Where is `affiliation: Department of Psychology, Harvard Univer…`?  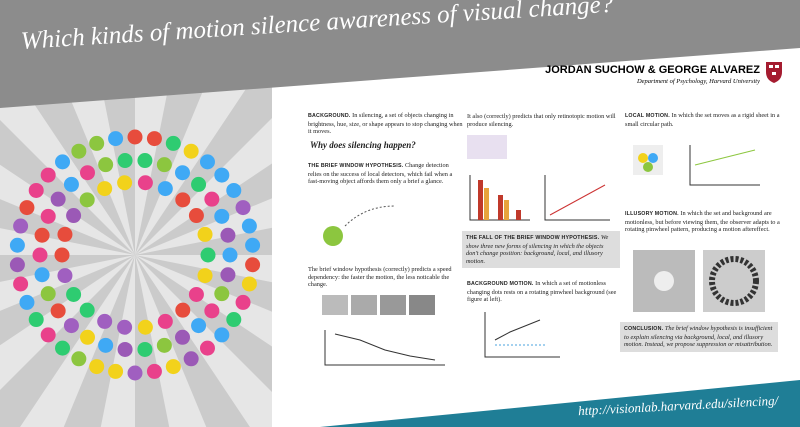
affiliation: Department of Psychology, Harvard Univer… is located at coordinates (698, 81).